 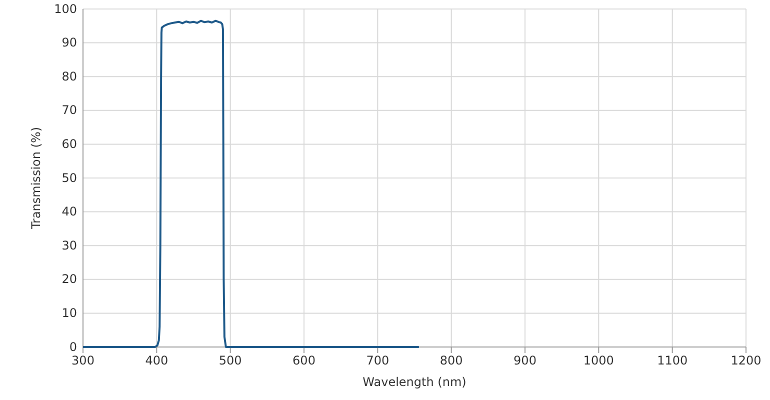 I want to click on x-tick-label: 1200, so click(x=746, y=361).